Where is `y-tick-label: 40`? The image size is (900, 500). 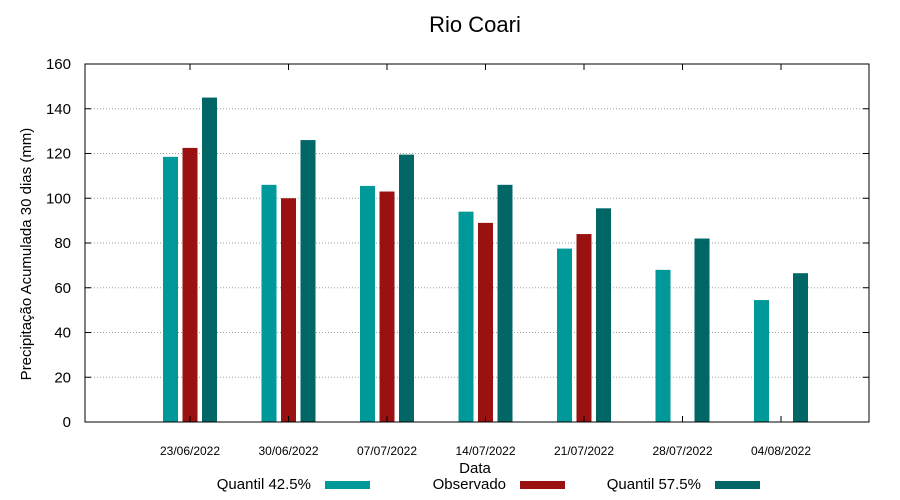 y-tick-label: 40 is located at coordinates (62, 333).